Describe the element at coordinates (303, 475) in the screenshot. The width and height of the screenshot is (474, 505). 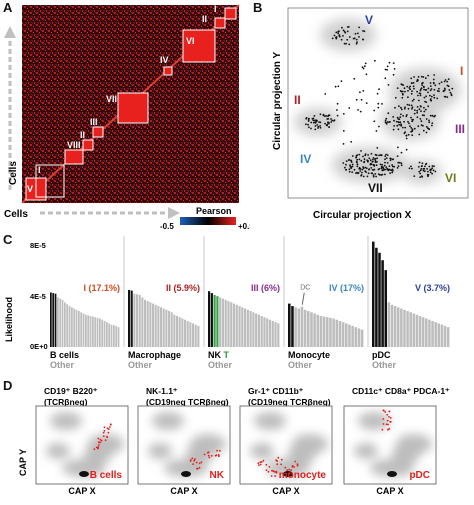
I see `cap-celltype-label: monocyte` at that location.